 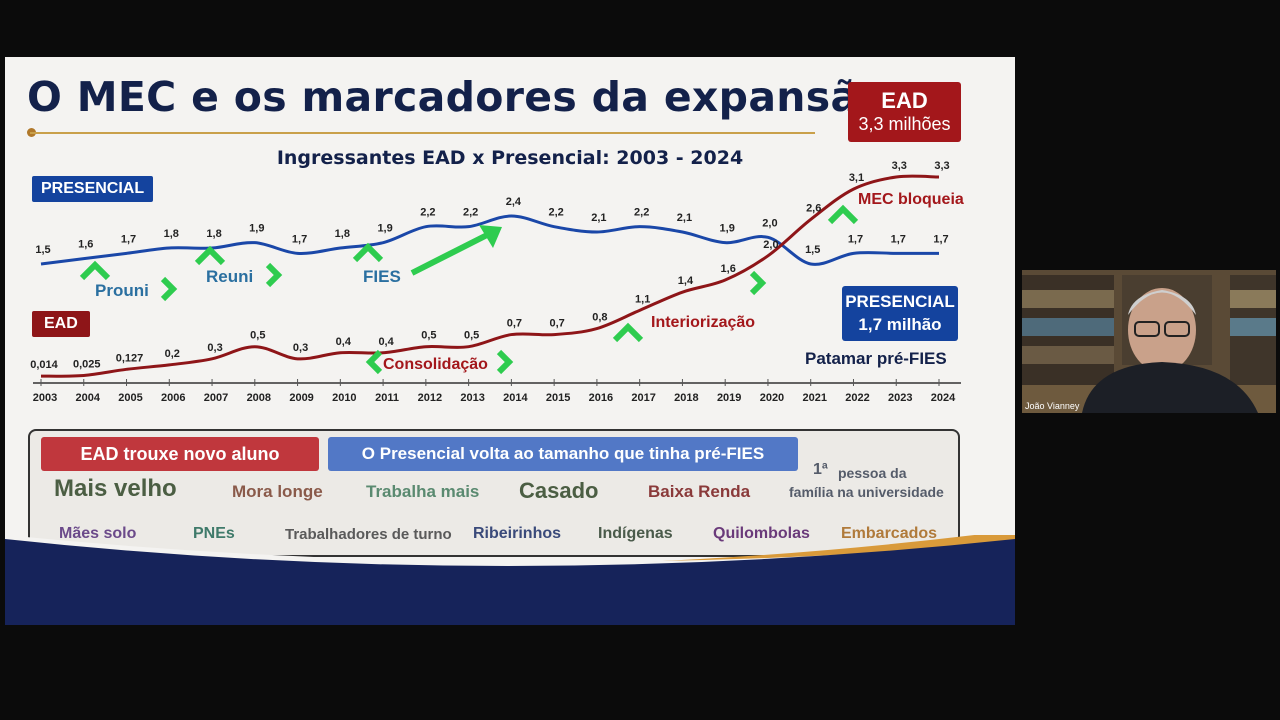 I want to click on keyword-first-generation-sup: 1ª, so click(x=820, y=469).